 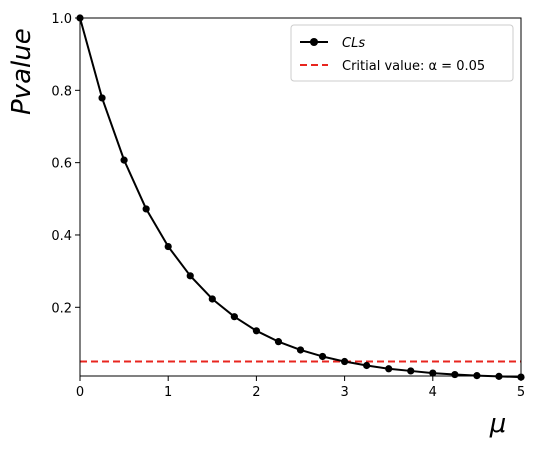 I want to click on legend-critical-label: Critial value: α = 0.05, so click(x=413, y=66).